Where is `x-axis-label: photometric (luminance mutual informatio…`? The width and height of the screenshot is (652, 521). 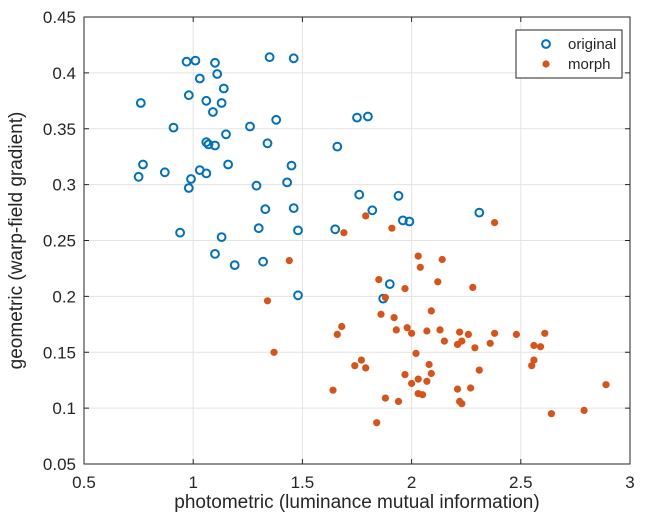 x-axis-label: photometric (luminance mutual informatio… is located at coordinates (356, 502).